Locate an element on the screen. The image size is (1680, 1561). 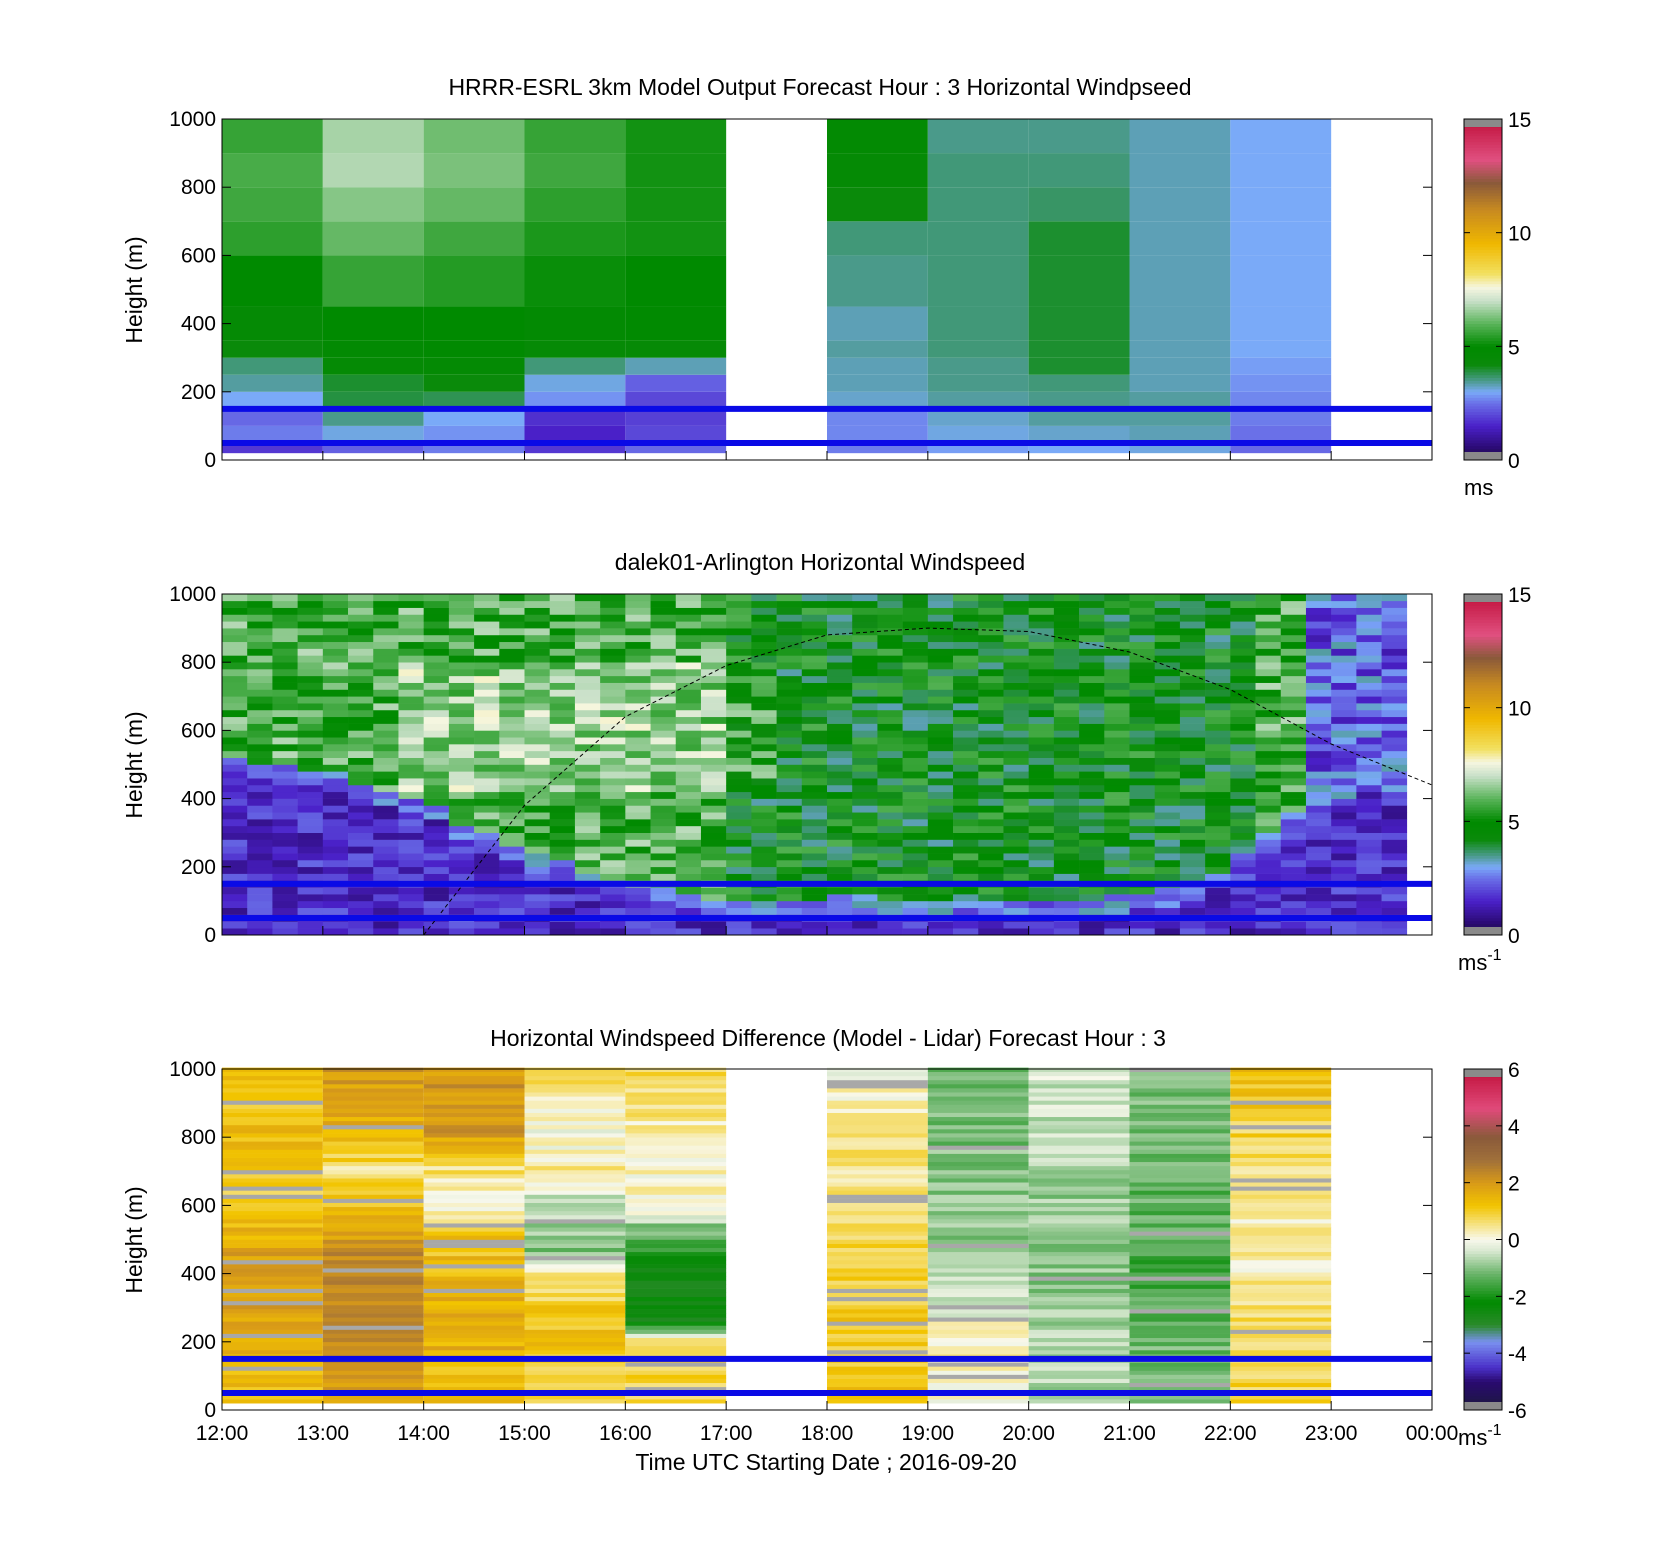
y-tick-label: 600 is located at coordinates (198, 255).